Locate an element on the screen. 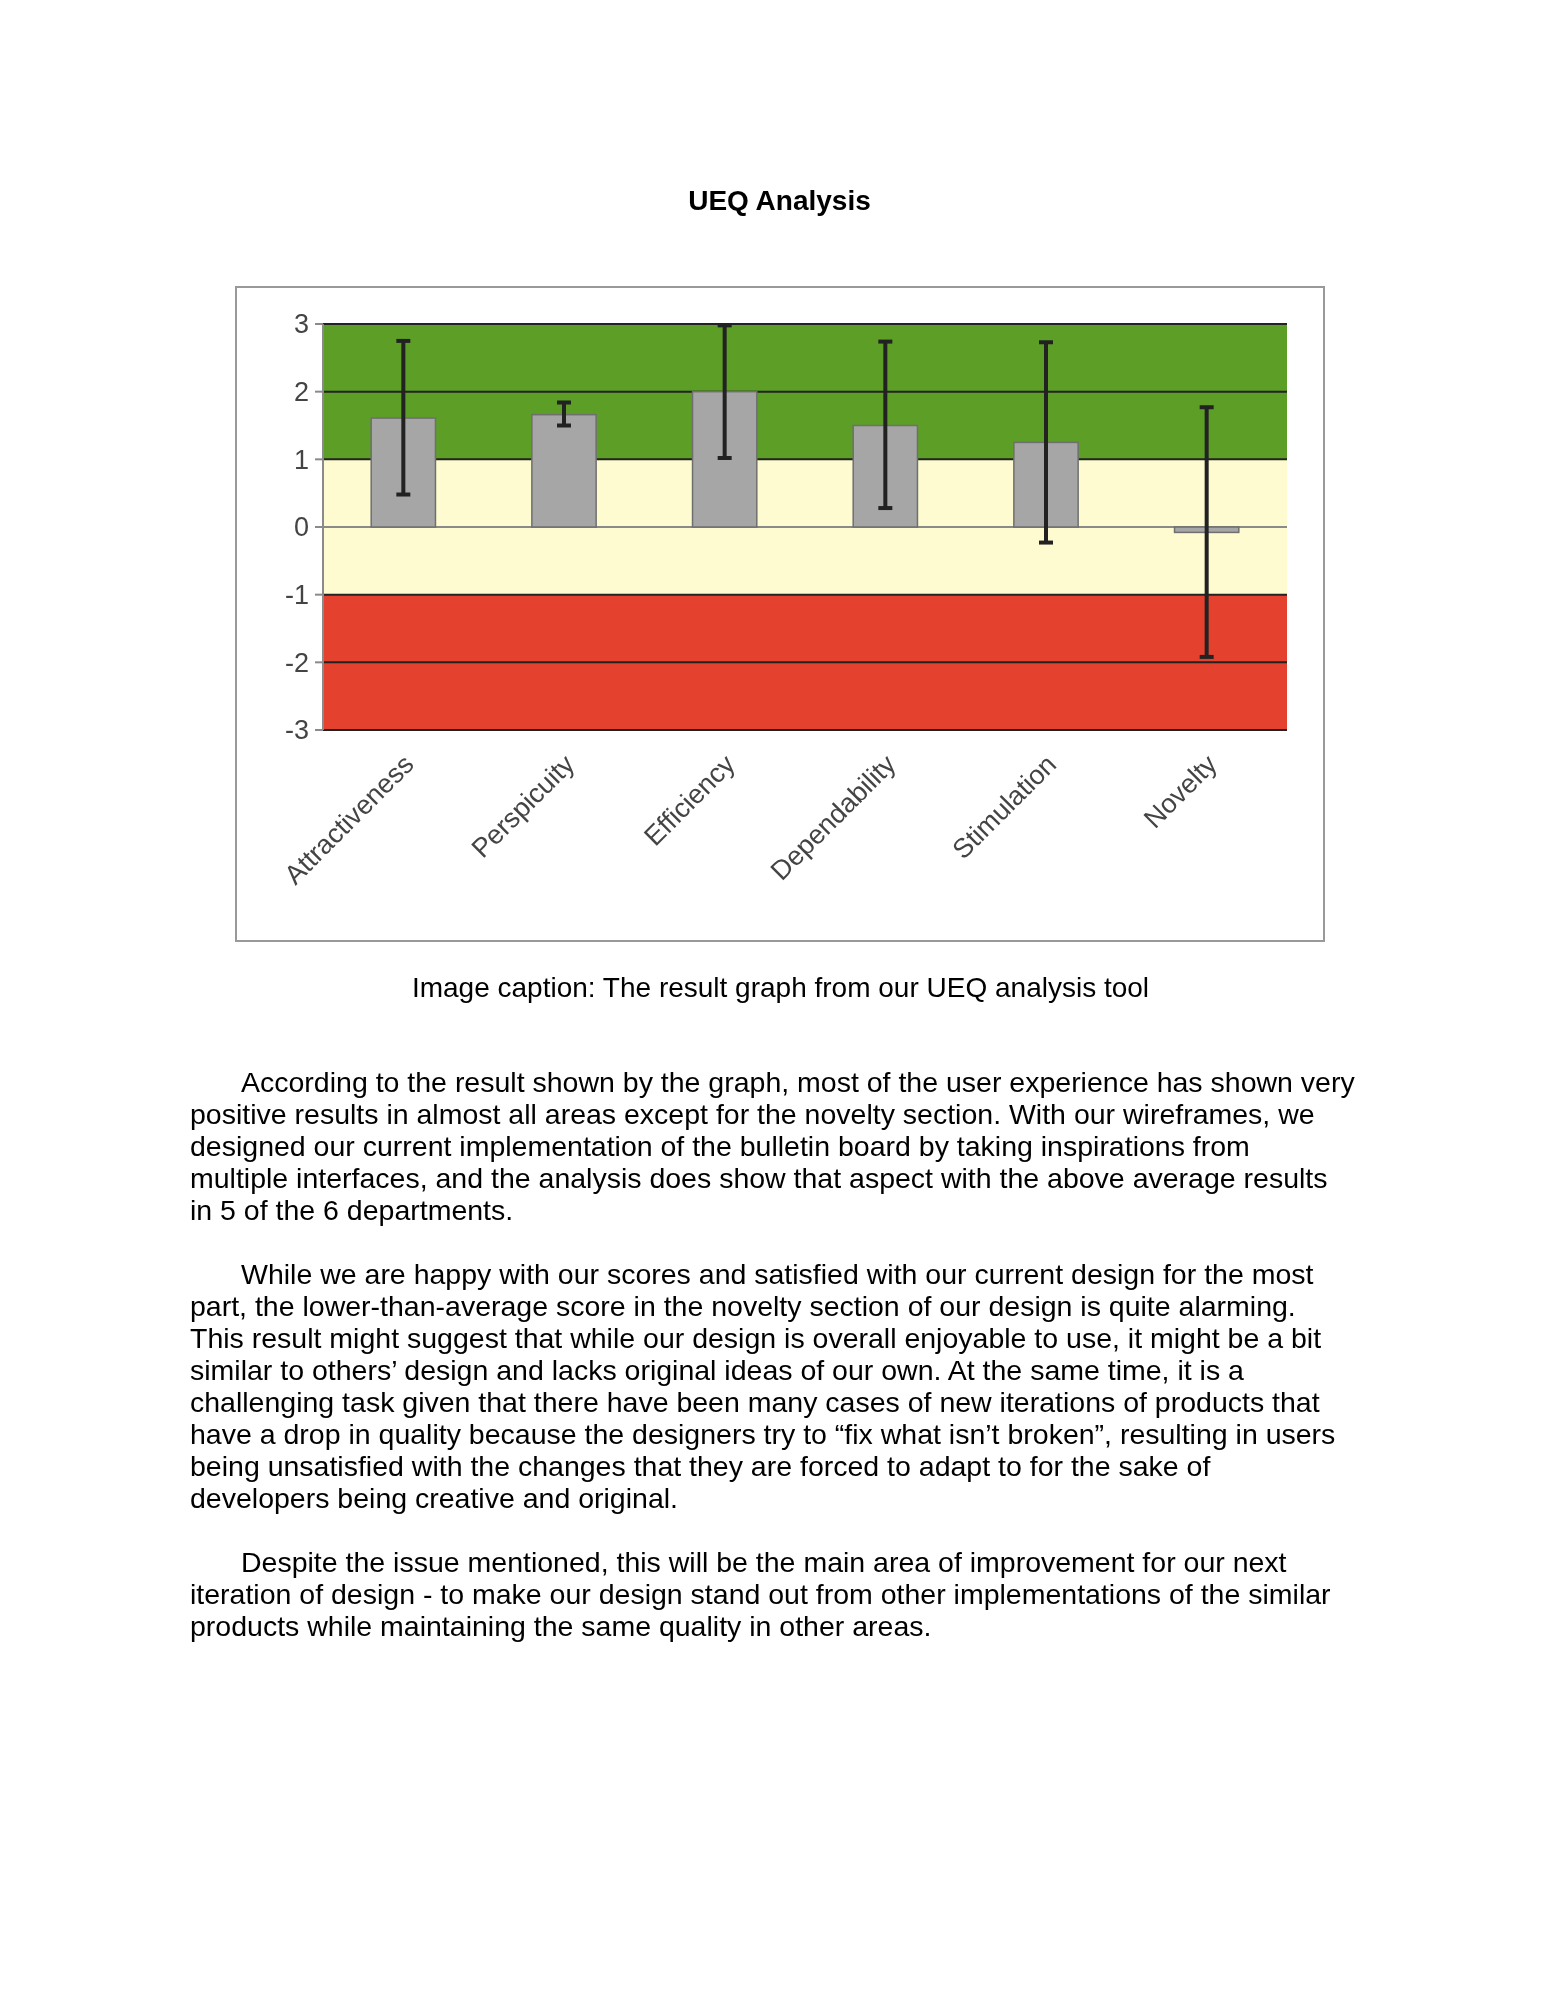  y-tick-label: -2 is located at coordinates (296, 662).